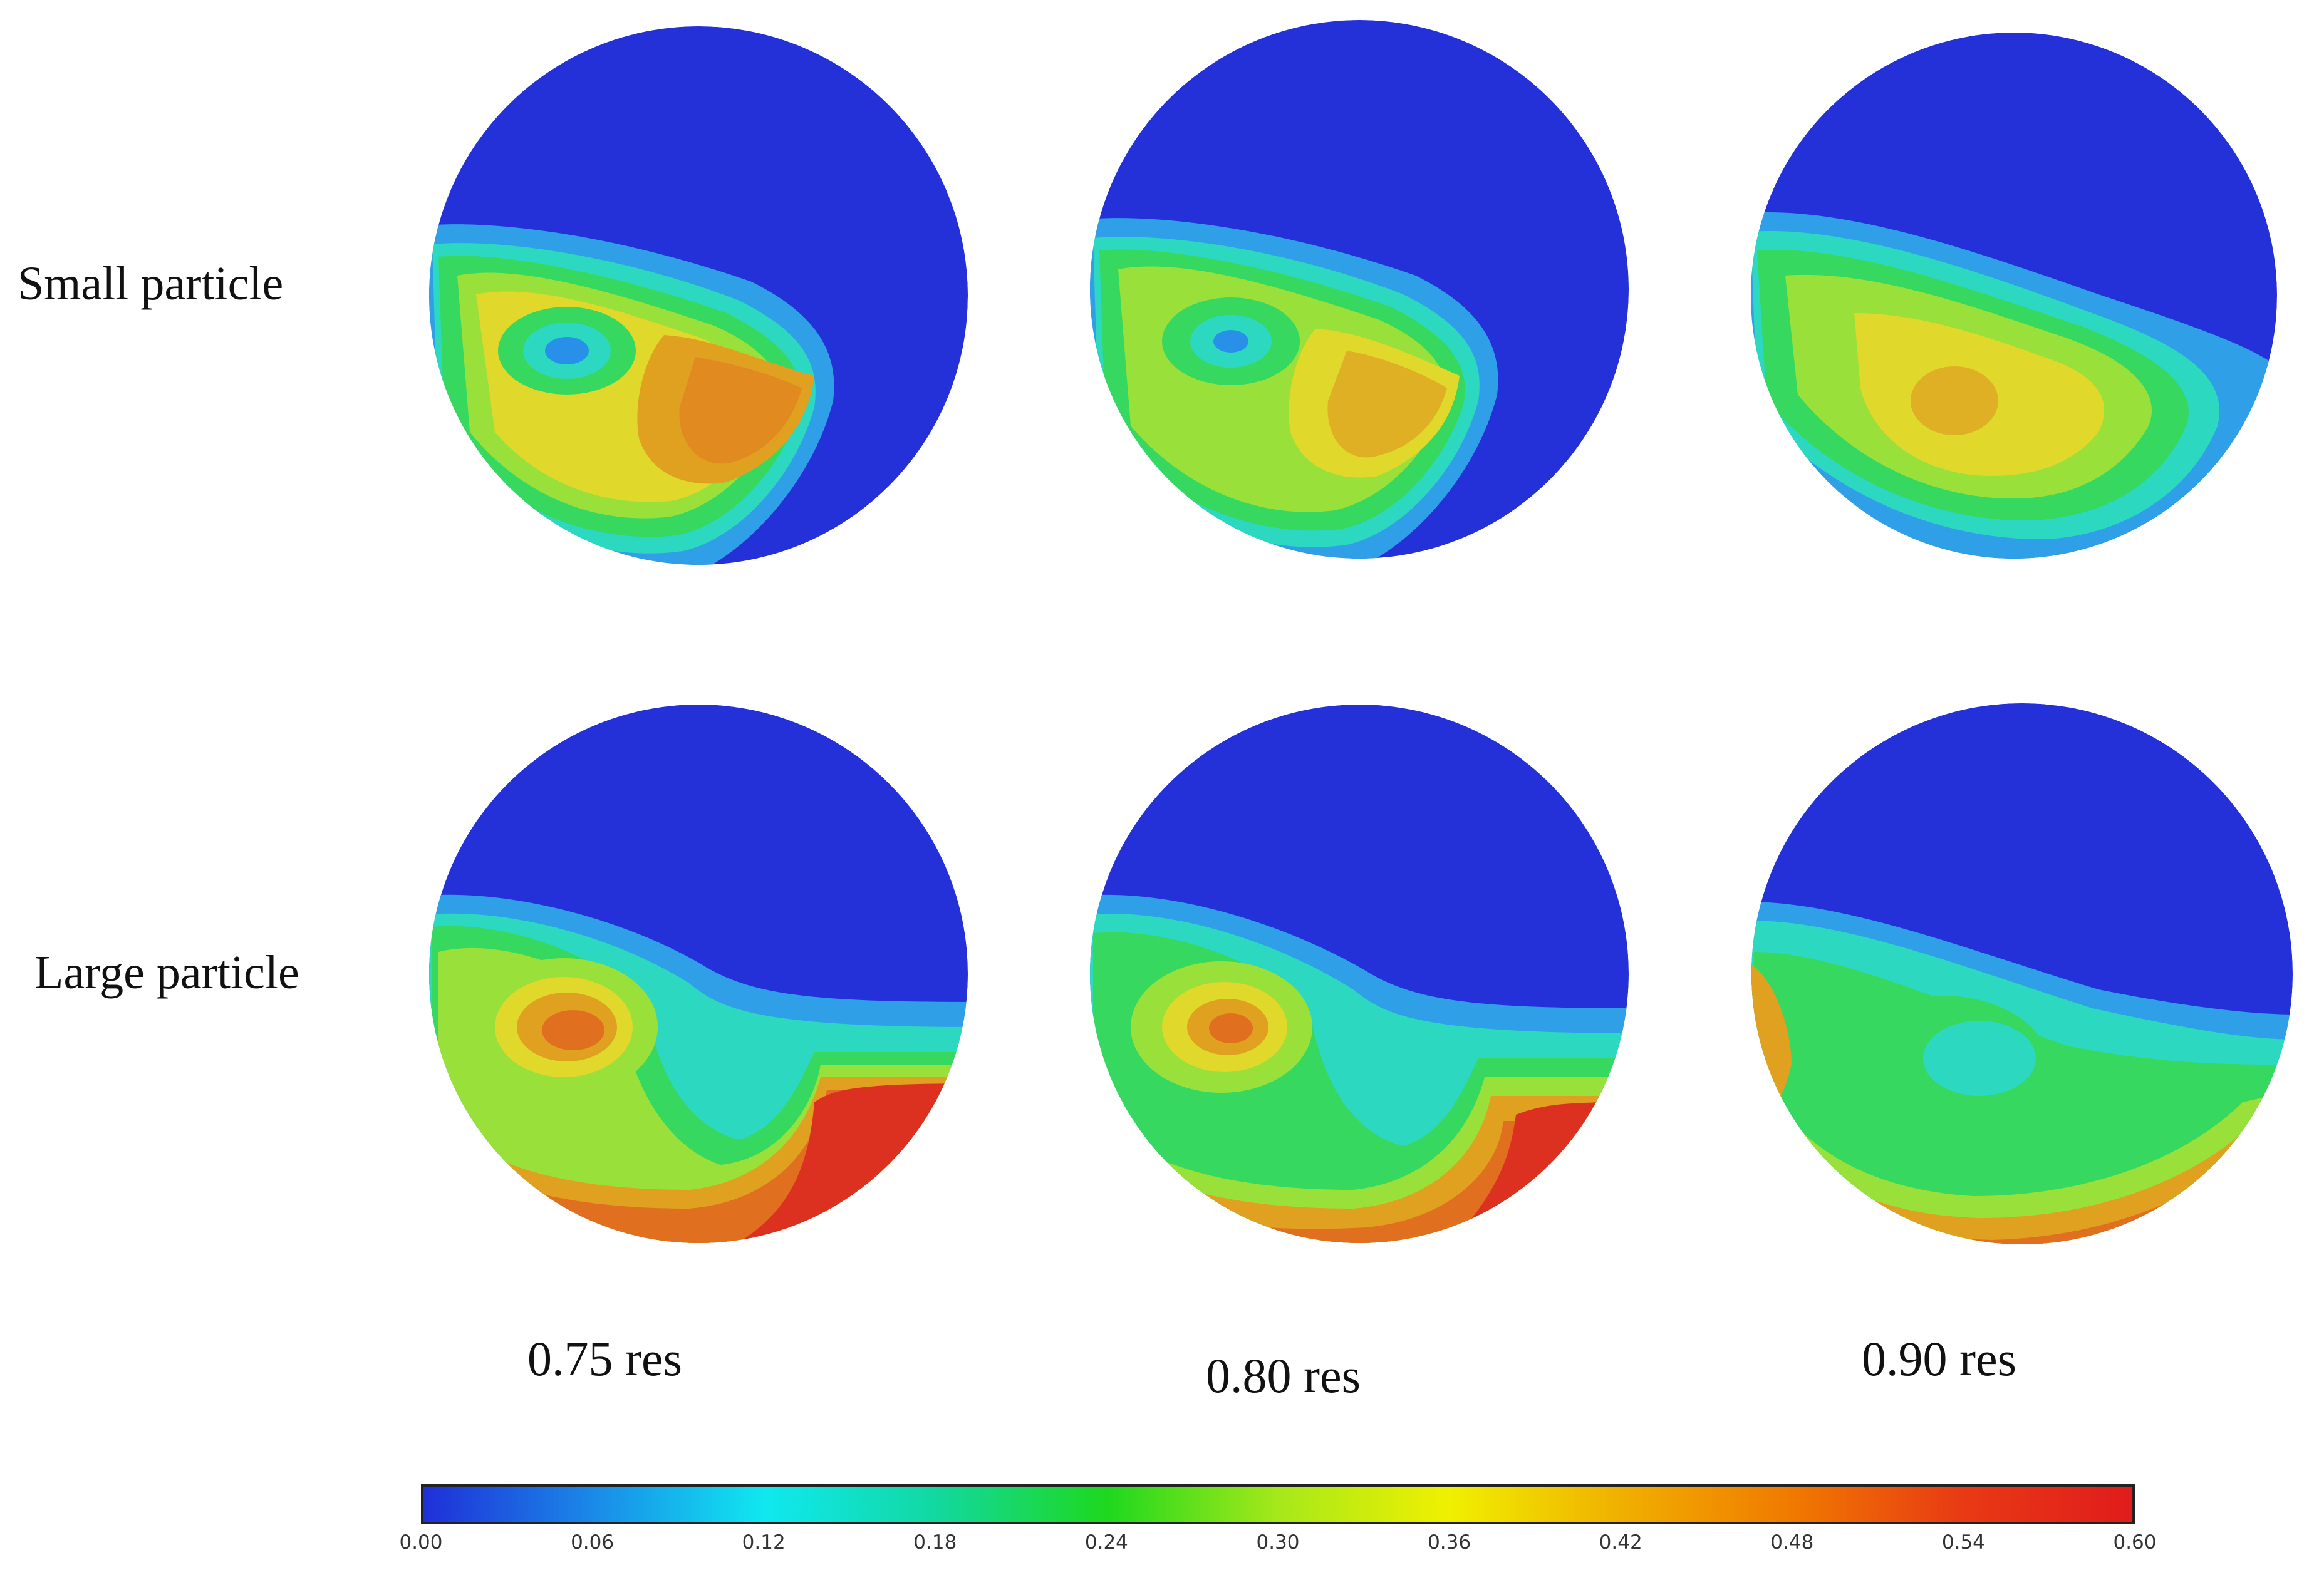 The image size is (2324, 1580). I want to click on colorbar-tick-3: 0.18, so click(935, 1542).